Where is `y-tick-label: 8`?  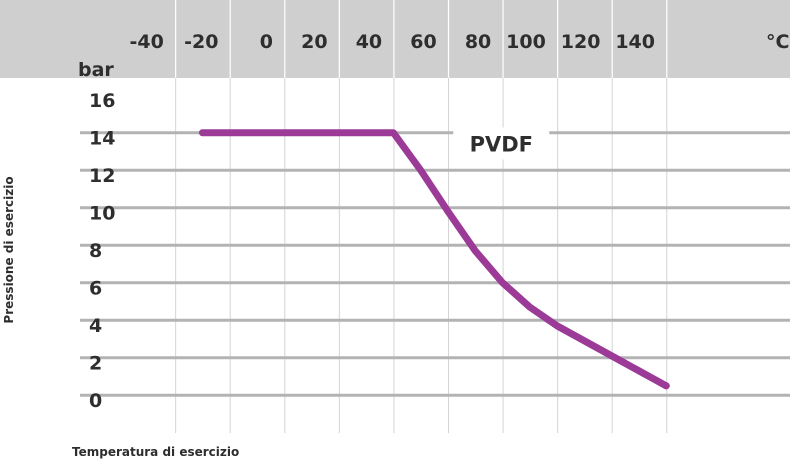
y-tick-label: 8 is located at coordinates (95, 251).